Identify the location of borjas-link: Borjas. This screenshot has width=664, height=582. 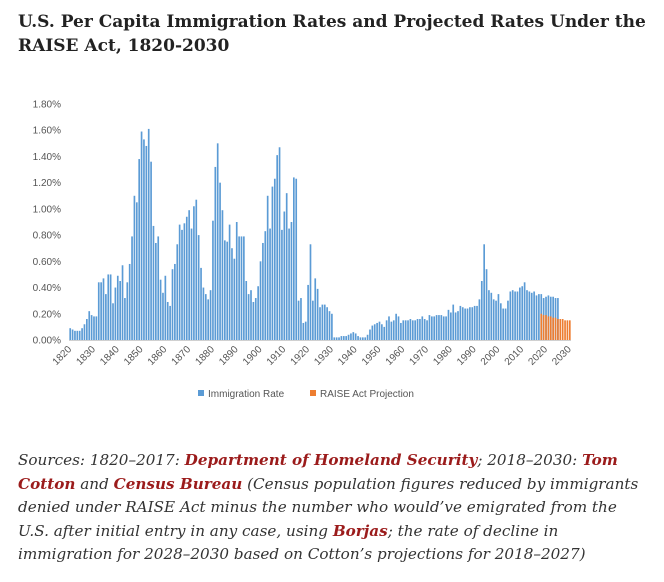
(360, 530).